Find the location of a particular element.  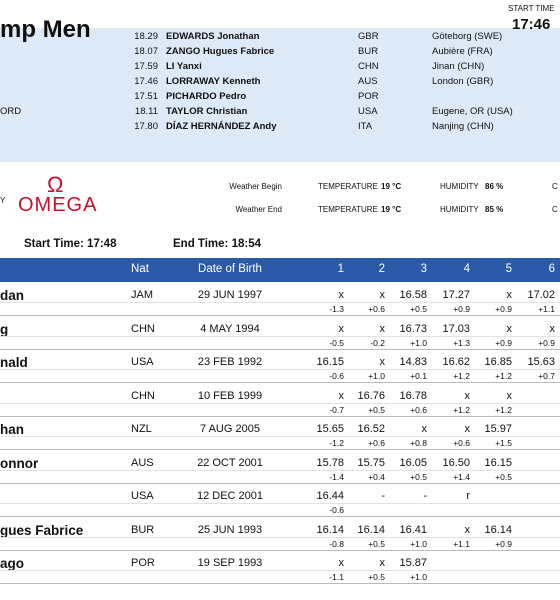

attempt-wind: +1.1 is located at coordinates (546, 309).